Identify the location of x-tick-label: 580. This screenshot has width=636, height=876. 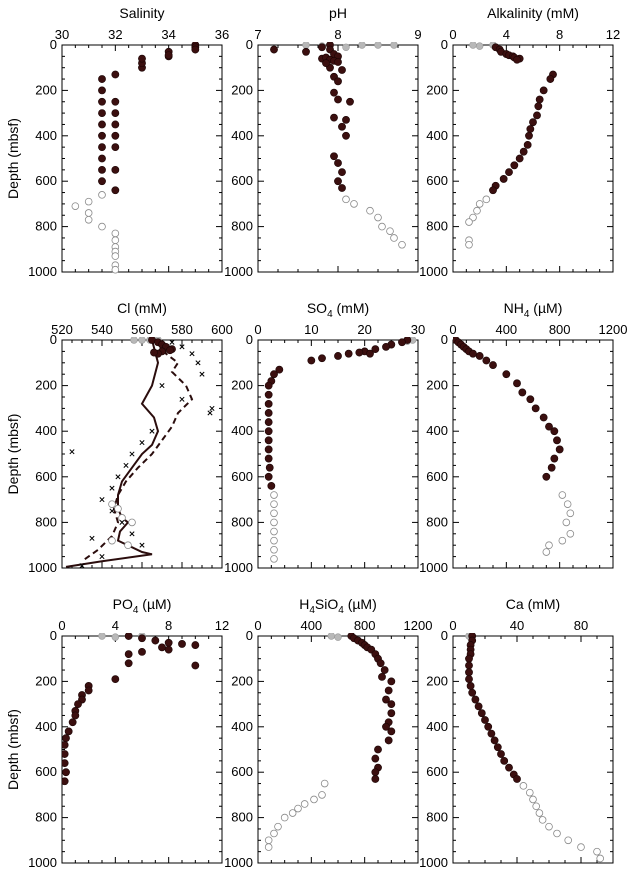
(182, 329).